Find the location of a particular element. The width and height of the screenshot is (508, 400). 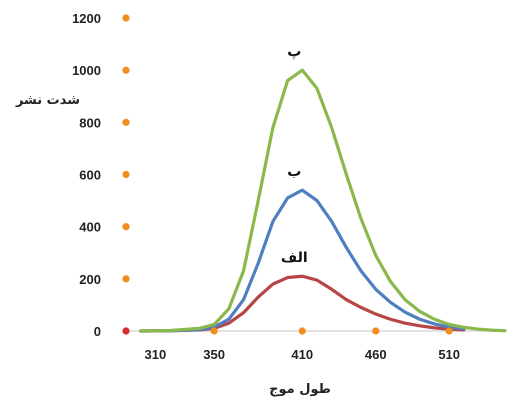

y-axis-label: شدت نشر is located at coordinates (47, 100).